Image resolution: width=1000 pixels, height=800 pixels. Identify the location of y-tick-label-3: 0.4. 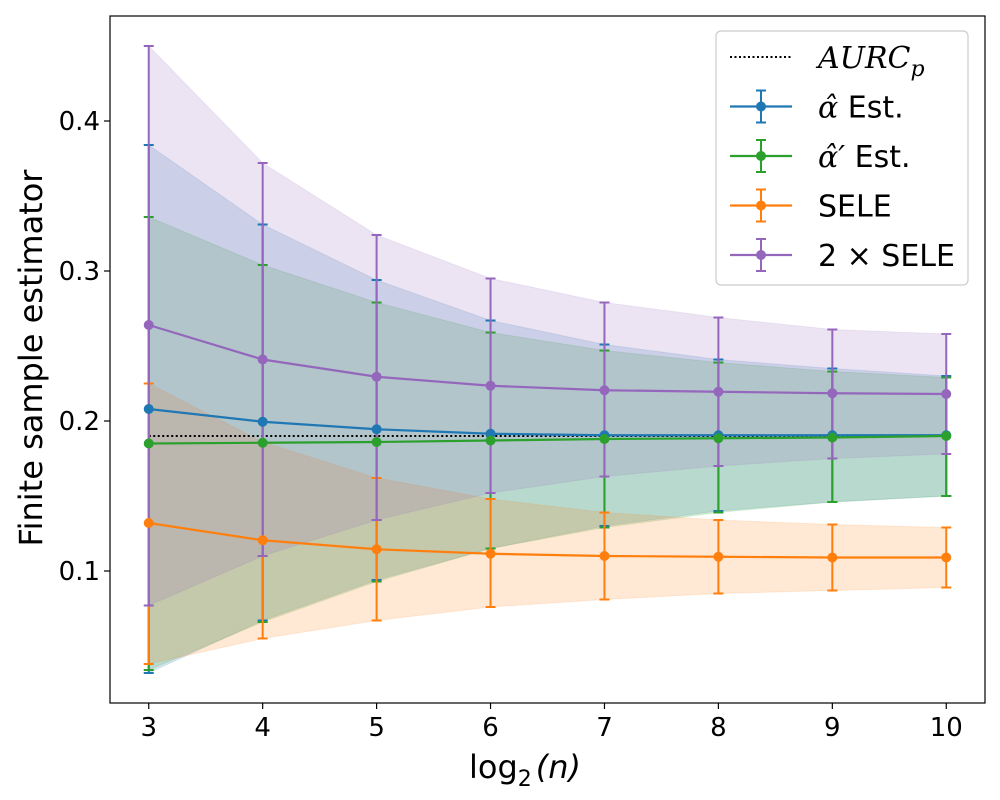
(79, 122).